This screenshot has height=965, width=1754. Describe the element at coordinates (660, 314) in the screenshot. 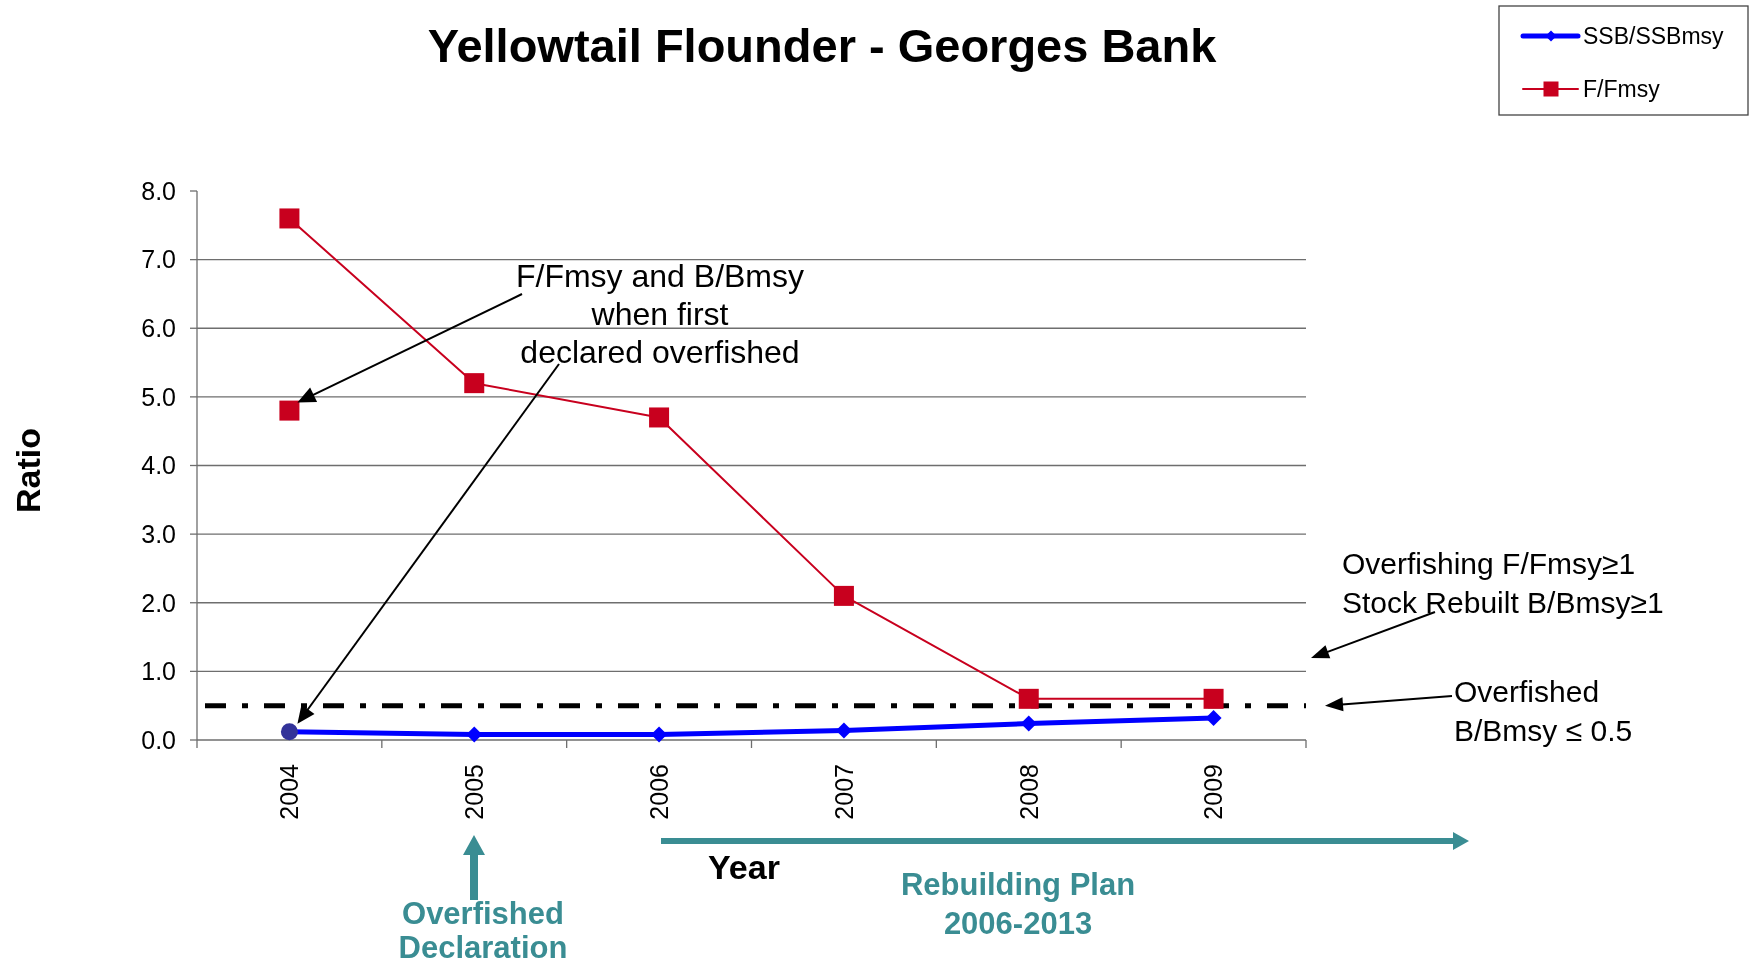

I see `annotation: F/Fmsy and B/Bmsy when first declared overfished` at that location.